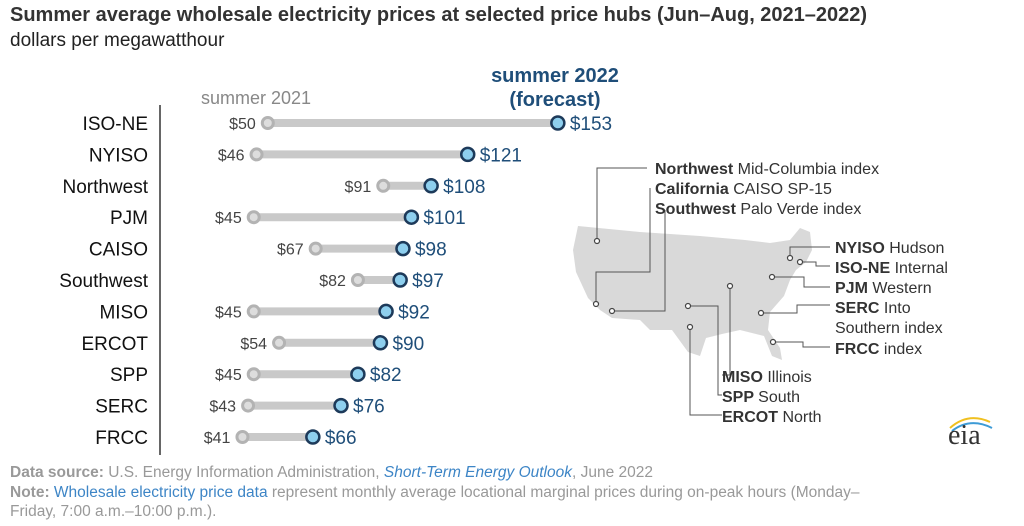 This screenshot has width=1024, height=526. Describe the element at coordinates (118, 155) in the screenshot. I see `category-label: NYISO` at that location.